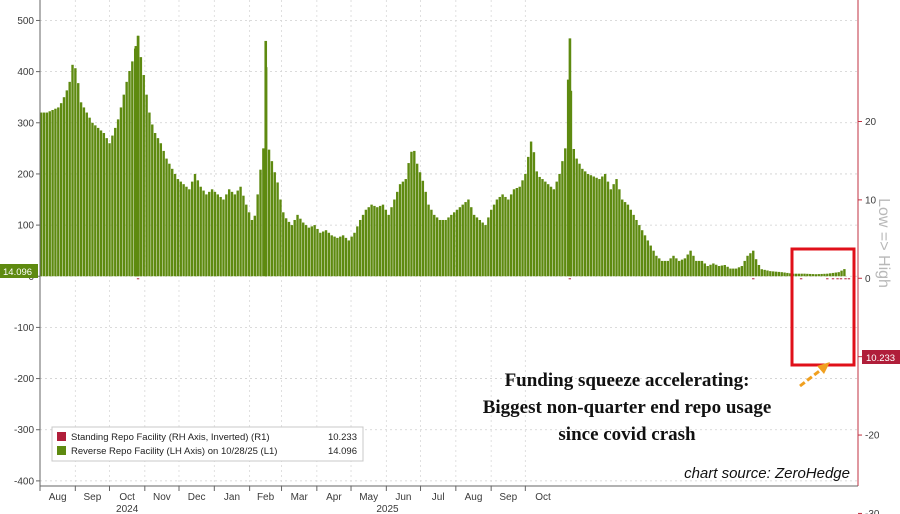 The height and width of the screenshot is (514, 900). Describe the element at coordinates (162, 497) in the screenshot. I see `x-tick-label: Nov` at that location.